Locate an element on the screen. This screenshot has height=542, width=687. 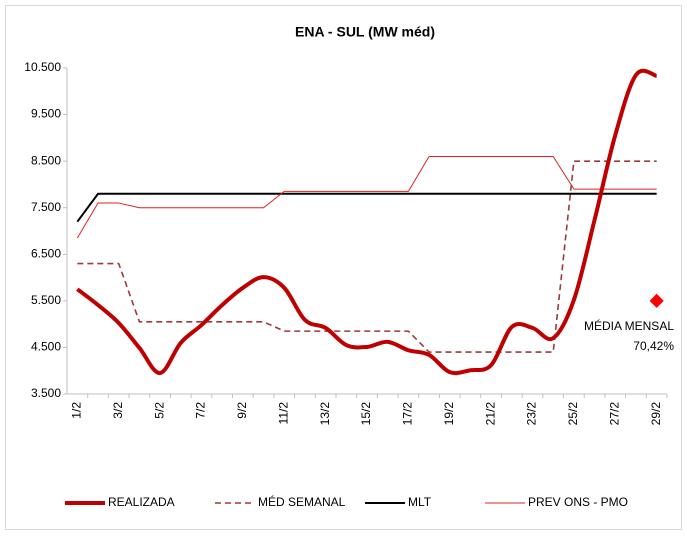
y-tick-label: 5.500 is located at coordinates (46, 300).